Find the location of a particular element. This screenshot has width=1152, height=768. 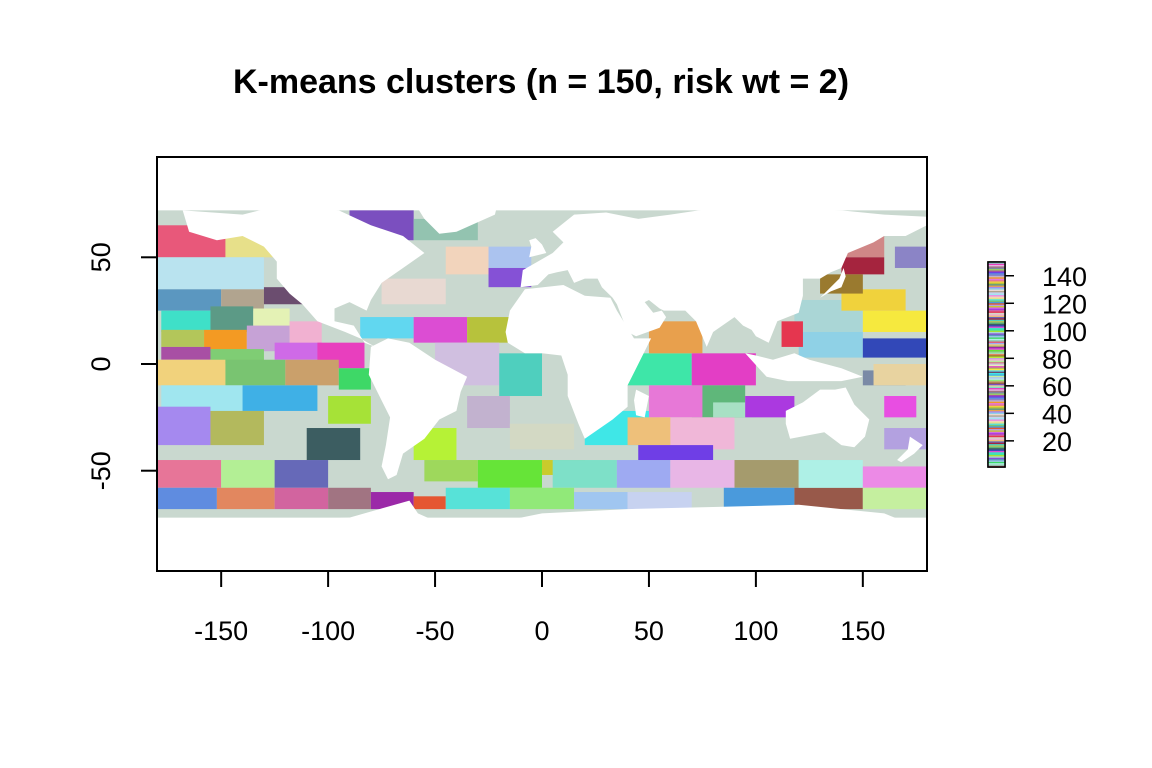

land-uk is located at coordinates (538, 248).